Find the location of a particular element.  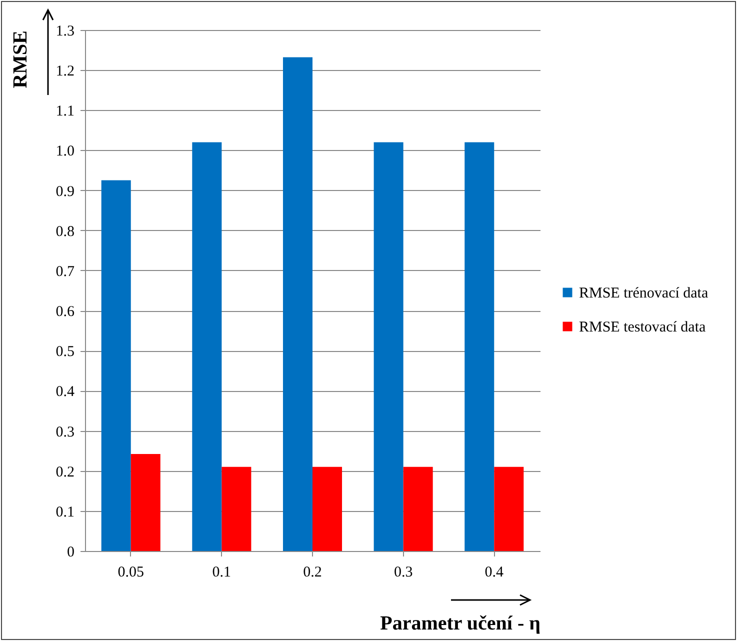

y-tick-label: 0.2 is located at coordinates (65, 472).